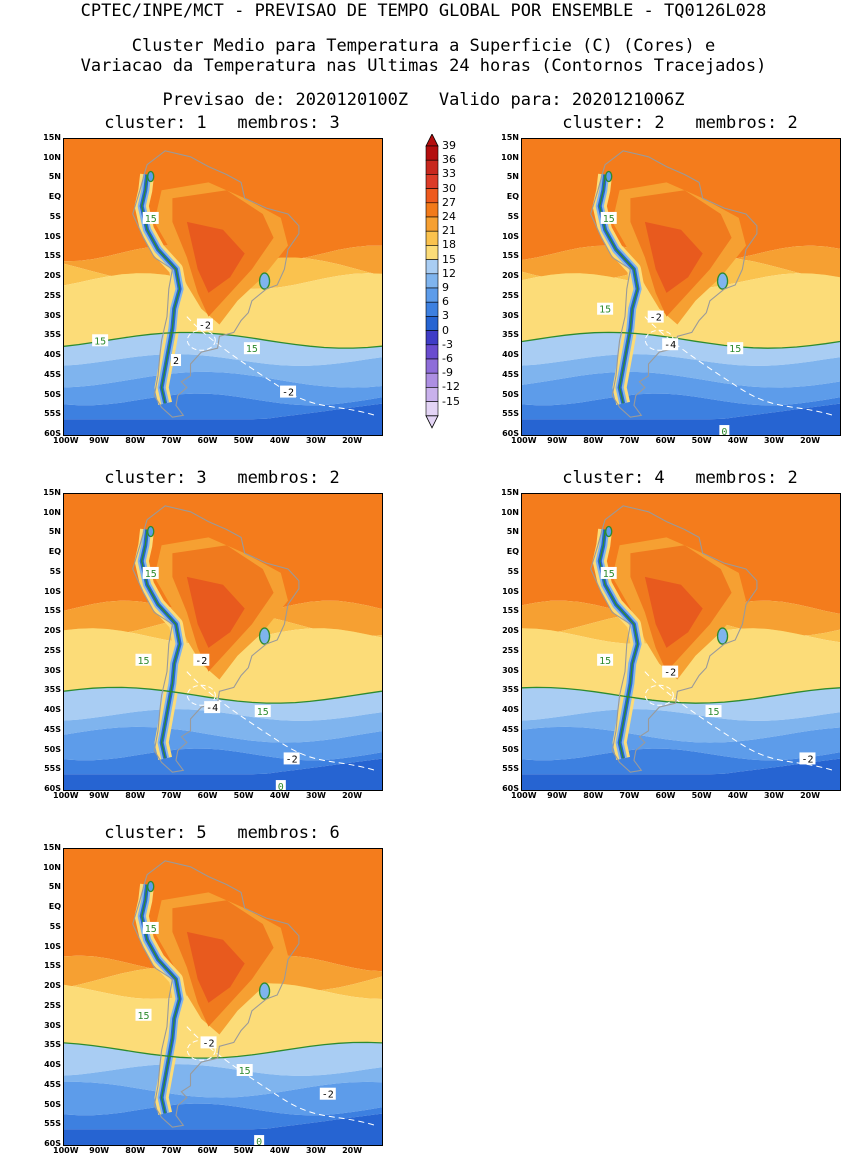 The height and width of the screenshot is (1157, 847). What do you see at coordinates (449, 145) in the screenshot?
I see `colorbar-label: 39` at bounding box center [449, 145].